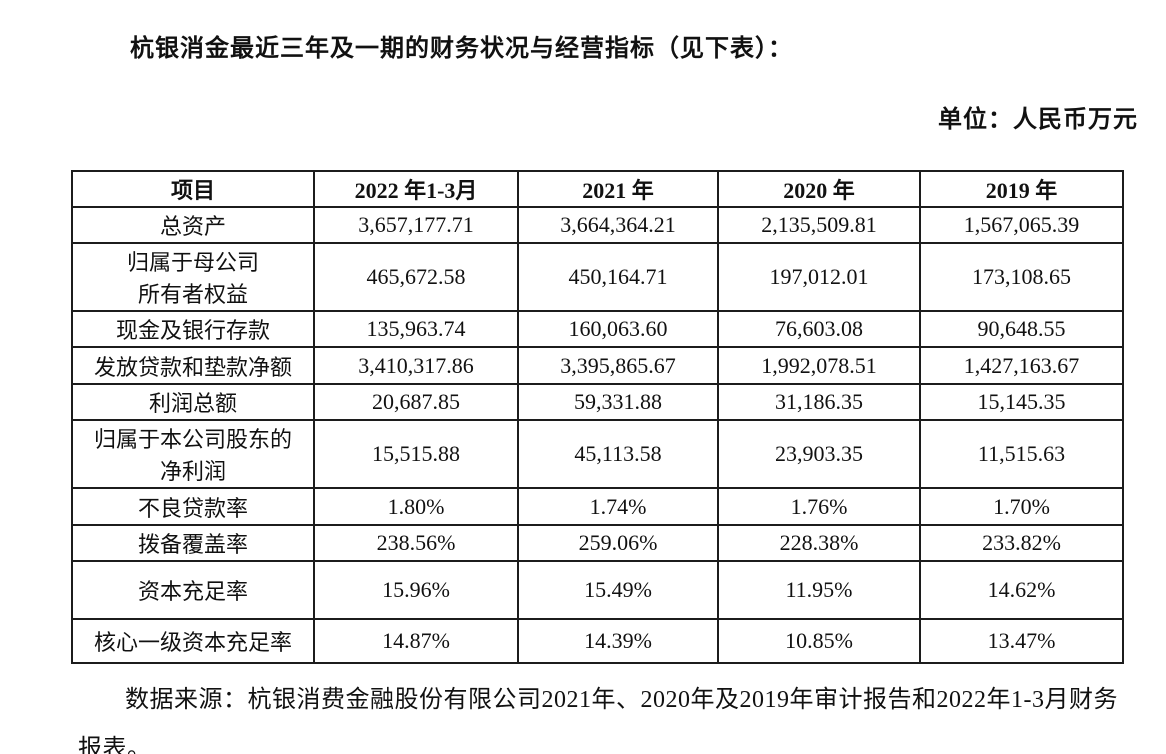 The image size is (1166, 754). I want to click on value-cell: 2,135,509.81, so click(819, 225).